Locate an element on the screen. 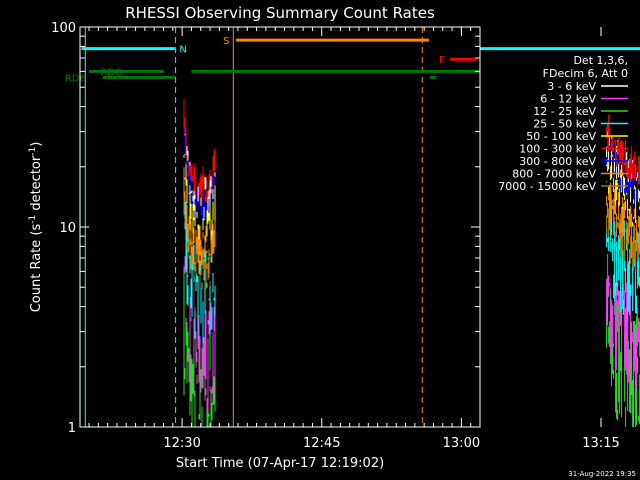 This screenshot has height=480, width=640. flag-label: S is located at coordinates (226, 41).